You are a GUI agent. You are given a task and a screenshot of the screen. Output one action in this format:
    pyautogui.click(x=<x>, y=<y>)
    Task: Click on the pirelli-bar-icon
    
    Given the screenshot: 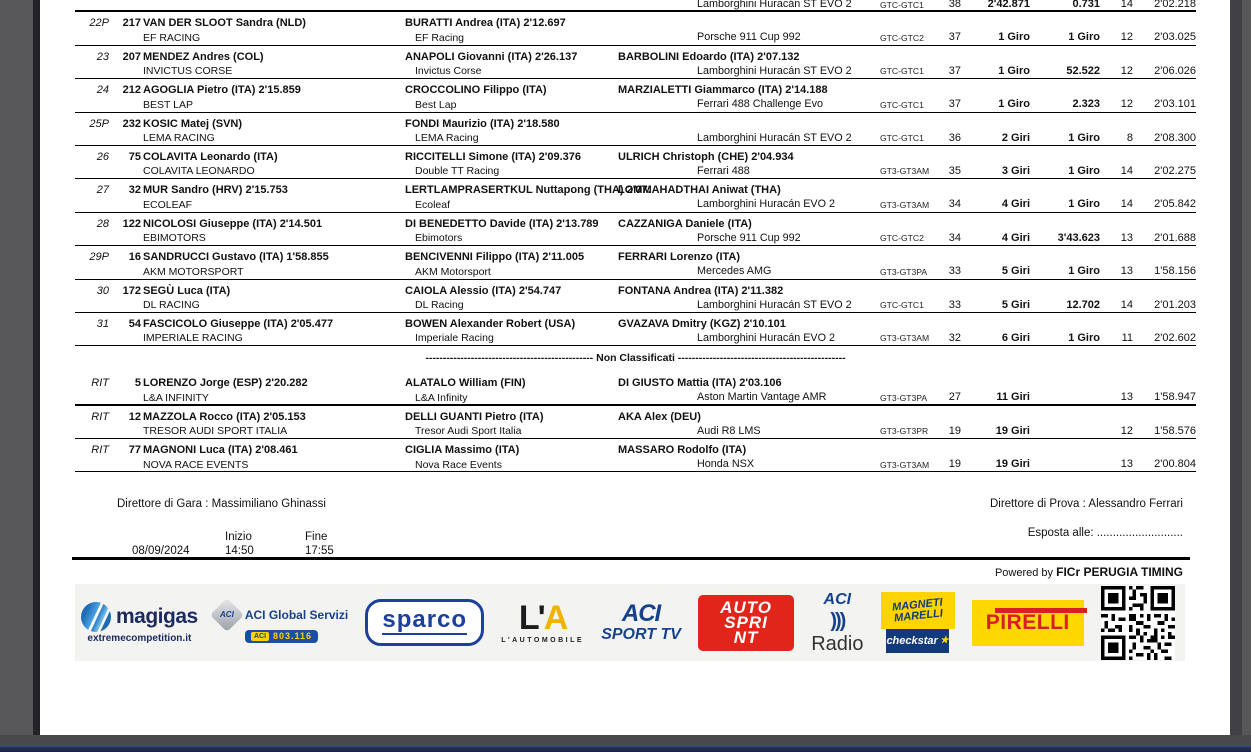 What is the action you would take?
    pyautogui.click(x=1040, y=610)
    